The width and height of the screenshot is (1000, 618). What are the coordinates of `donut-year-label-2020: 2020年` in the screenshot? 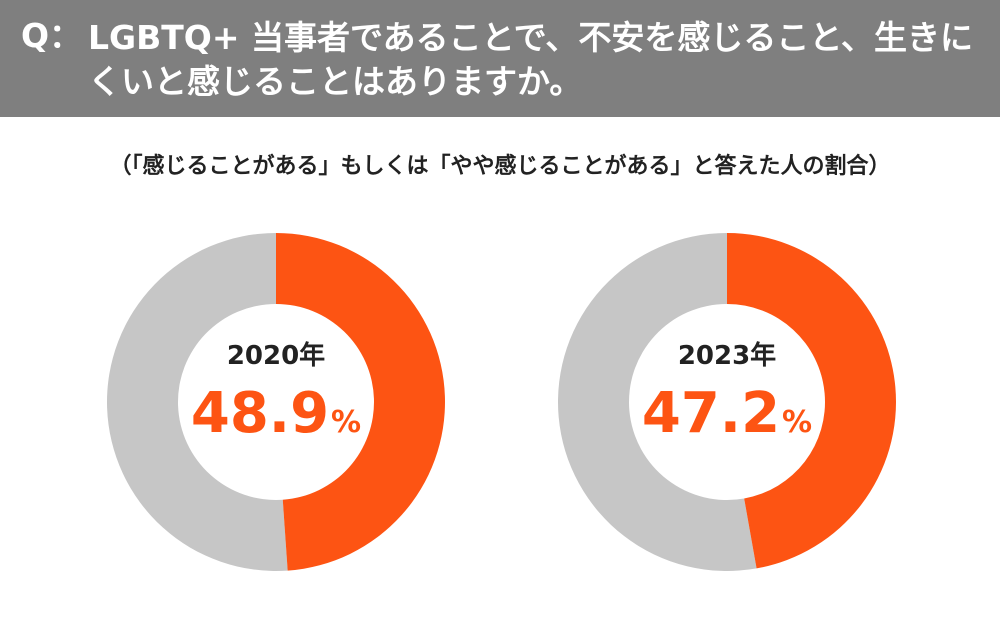 It's located at (276, 355).